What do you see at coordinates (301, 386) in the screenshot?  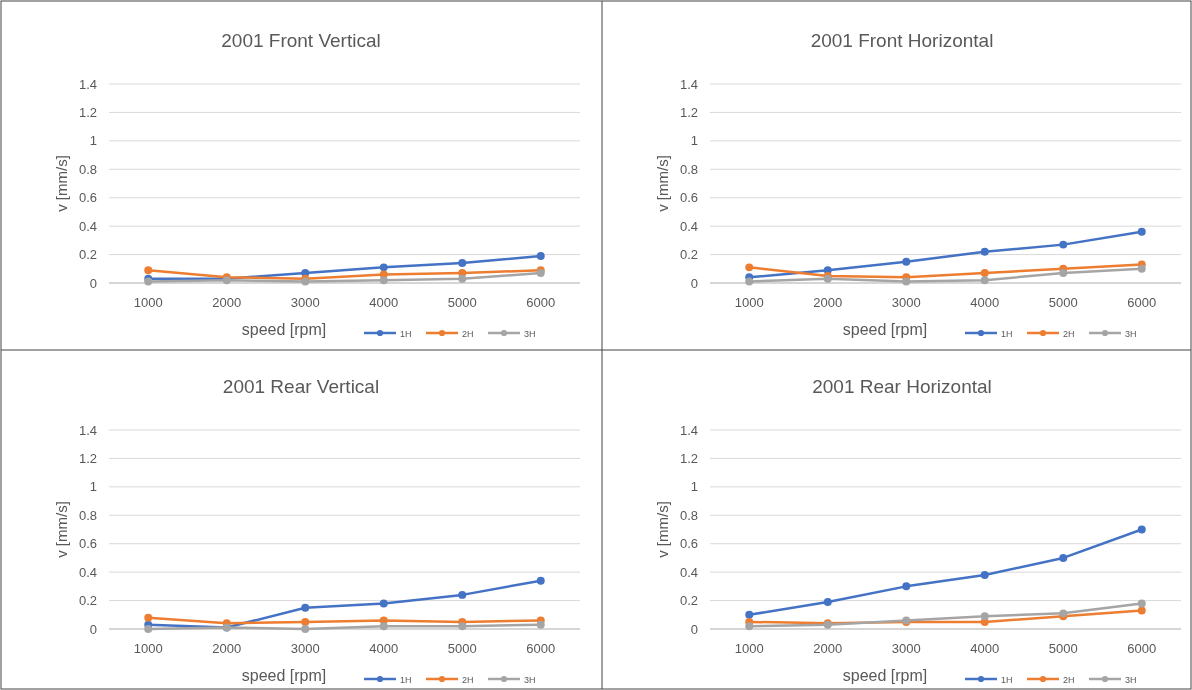 I see `chart-title: 2001 Rear Vertical` at bounding box center [301, 386].